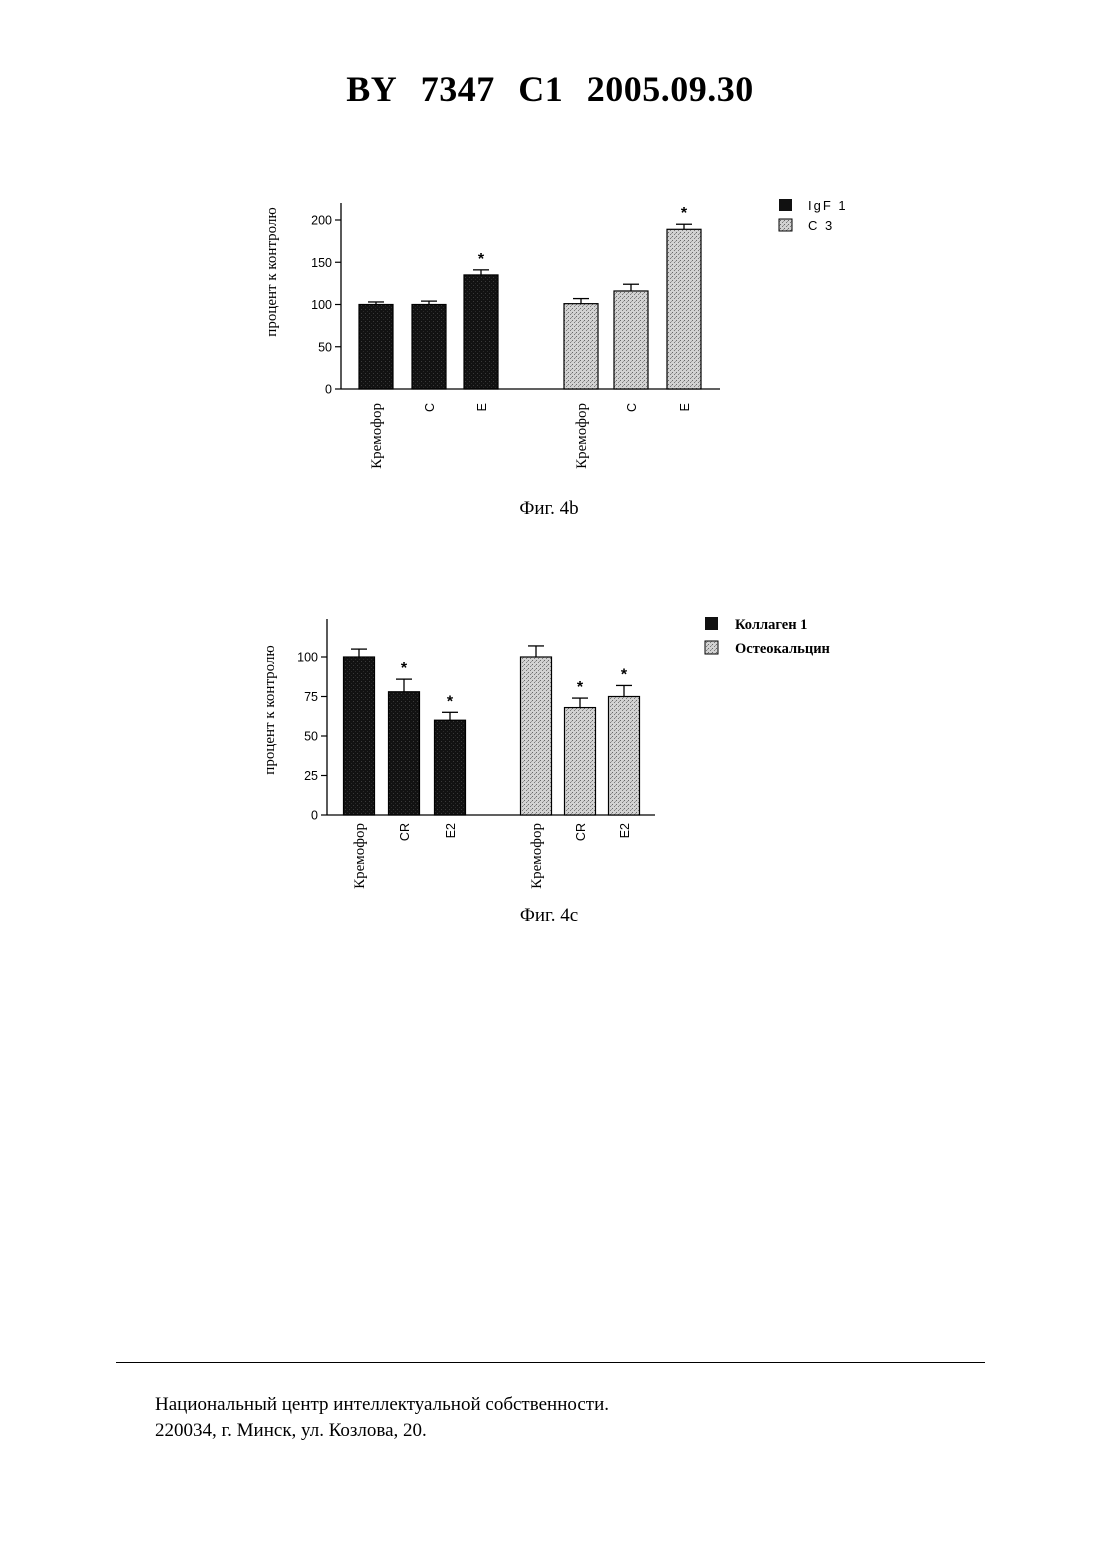  I want to click on fig4c-y-tick-label: 100, so click(307, 658).